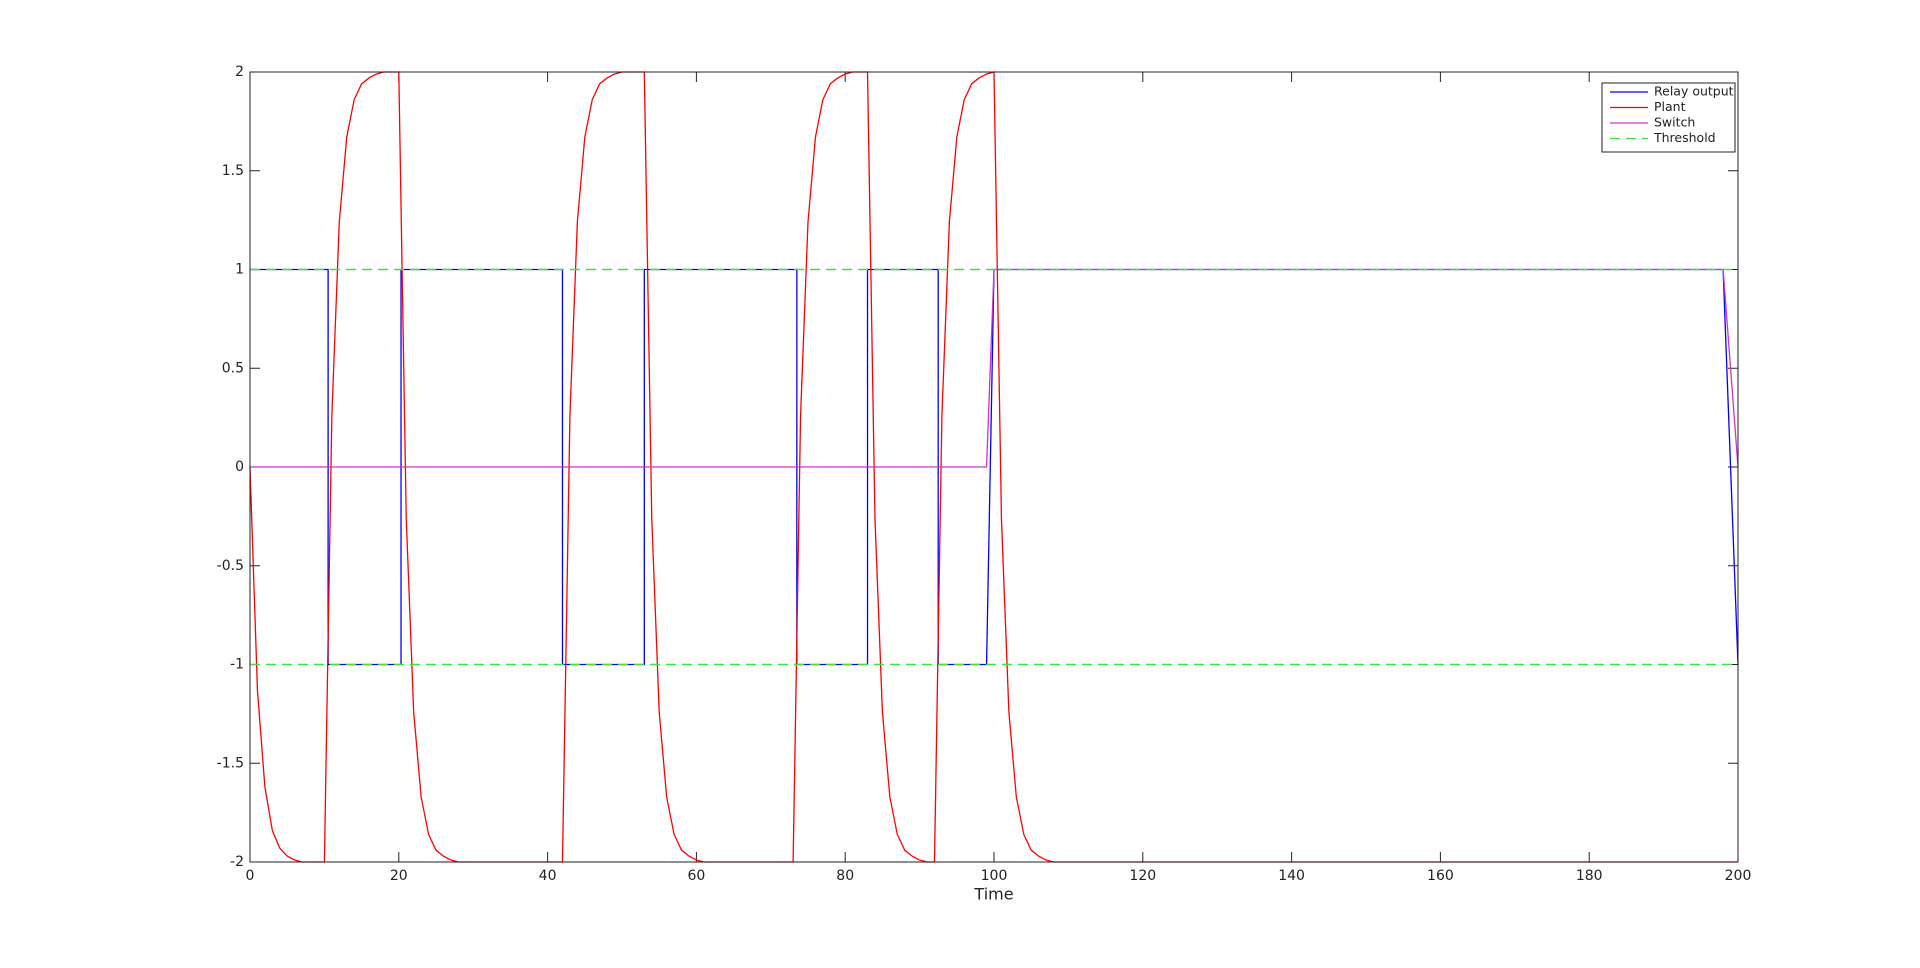 This screenshot has width=1920, height=968. Describe the element at coordinates (230, 763) in the screenshot. I see `y-tick-label: -1.5` at that location.